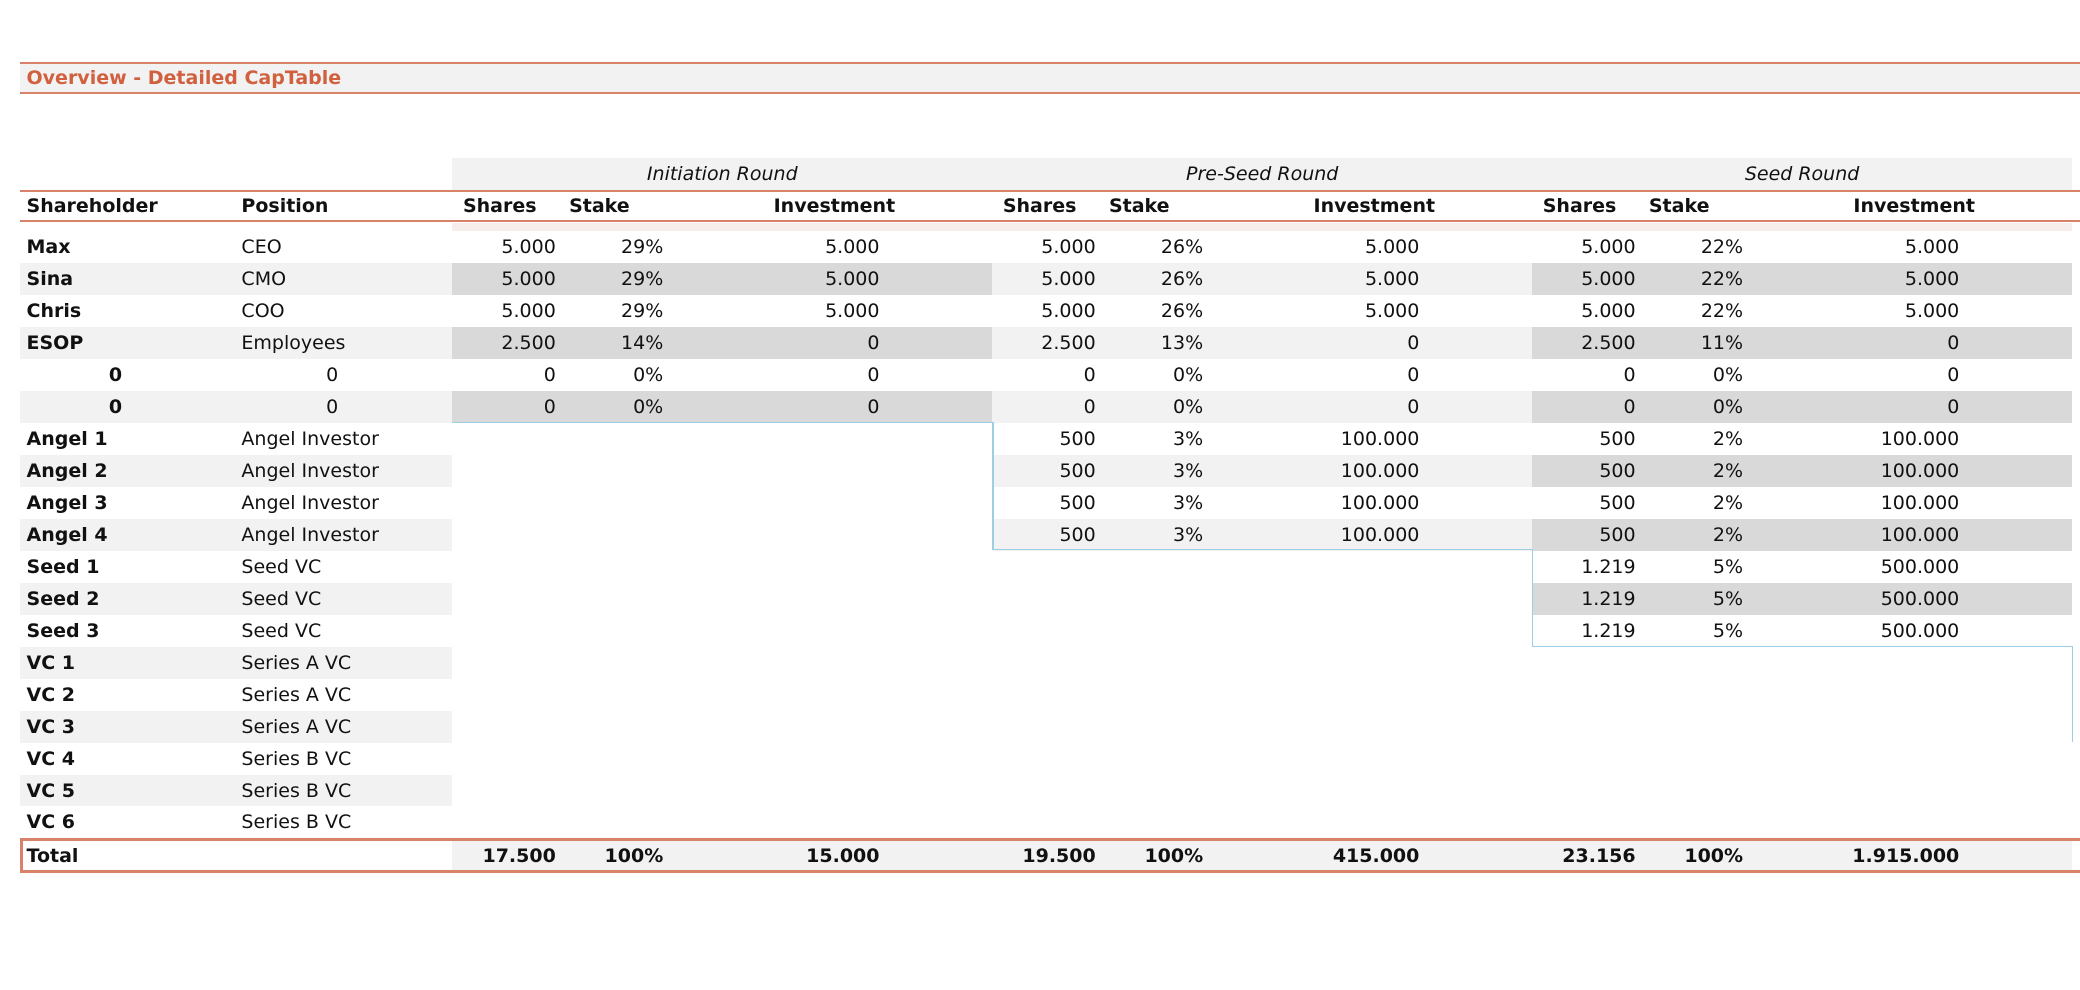  What do you see at coordinates (642, 246) in the screenshot?
I see `cell-value: 29%` at bounding box center [642, 246].